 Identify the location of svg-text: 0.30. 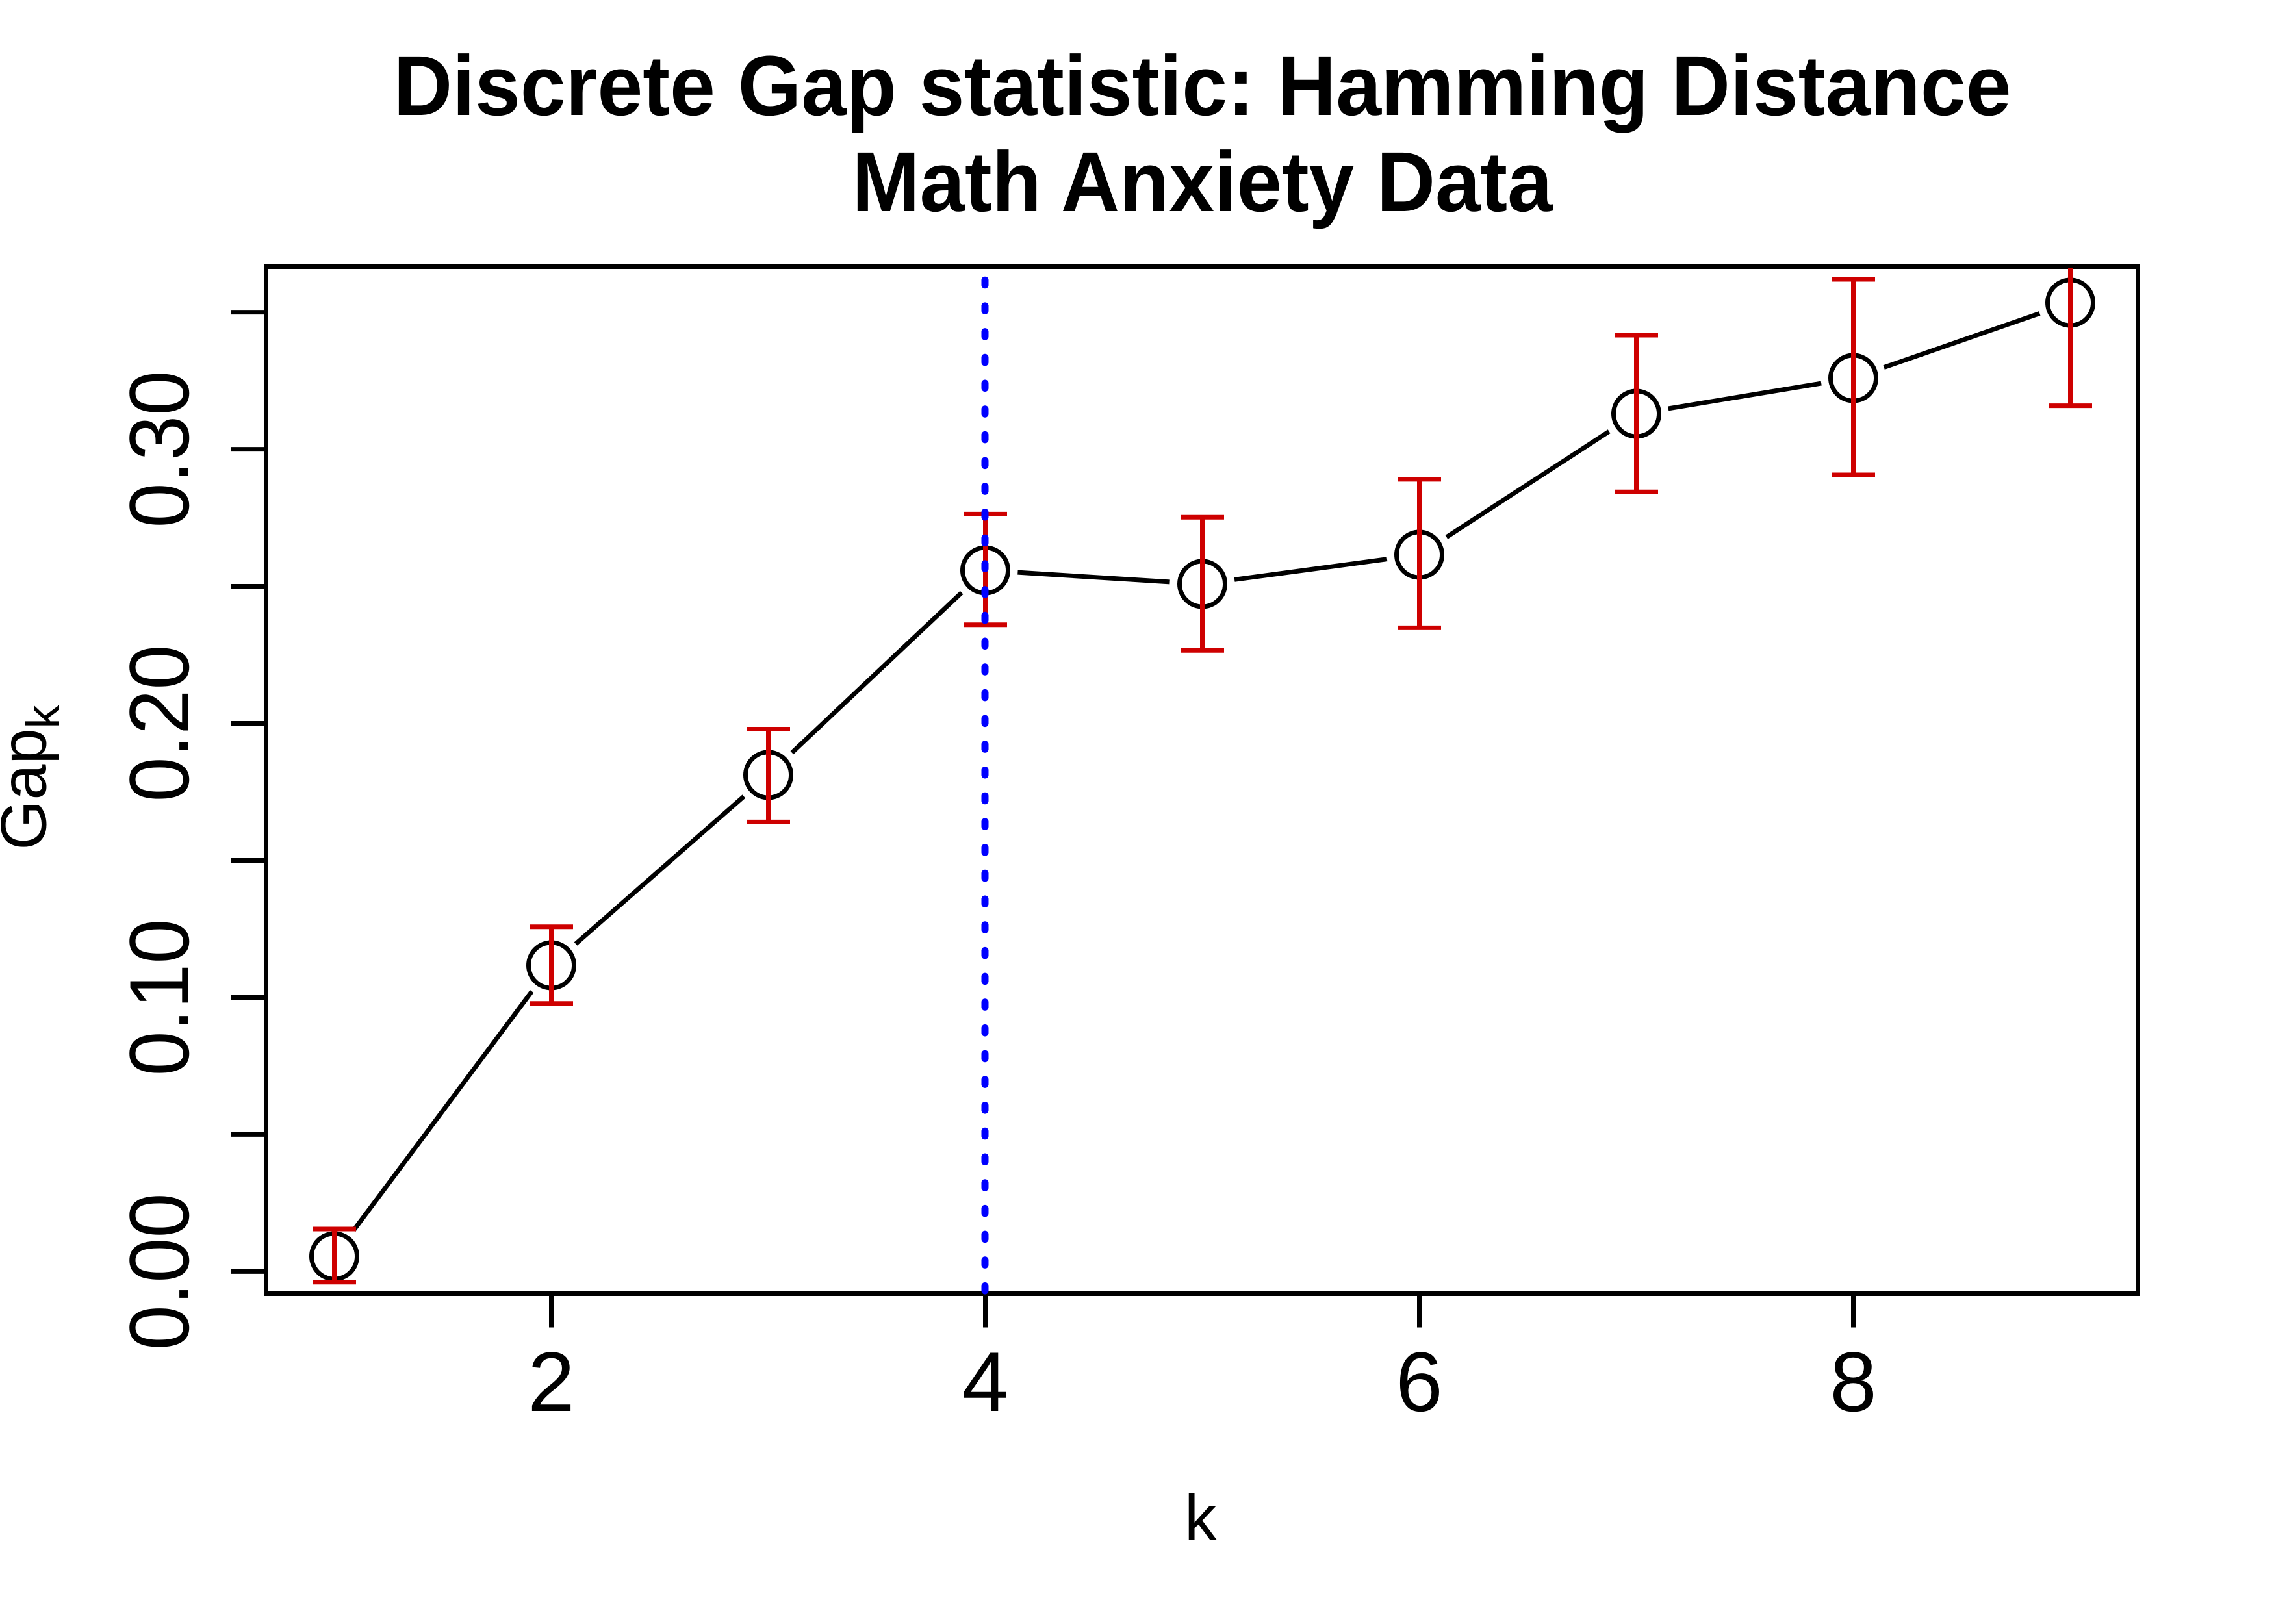
(159, 449).